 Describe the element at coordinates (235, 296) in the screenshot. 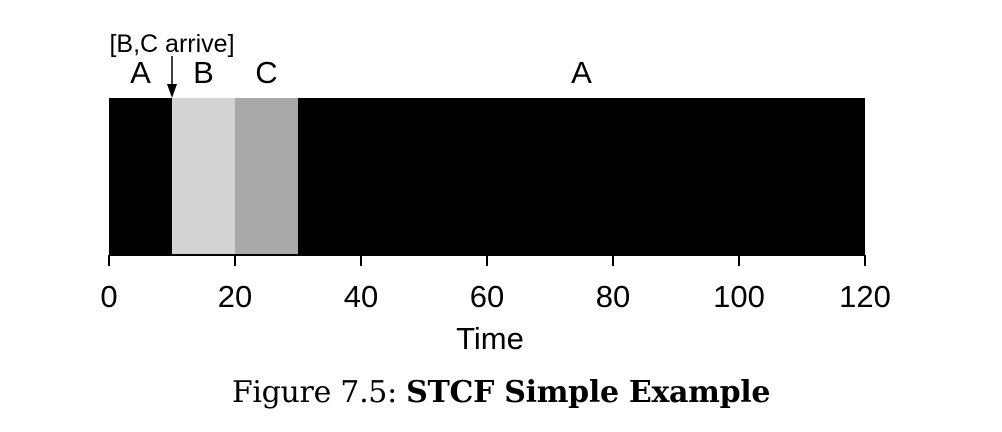

I see `x-tick-label-20: 20` at that location.